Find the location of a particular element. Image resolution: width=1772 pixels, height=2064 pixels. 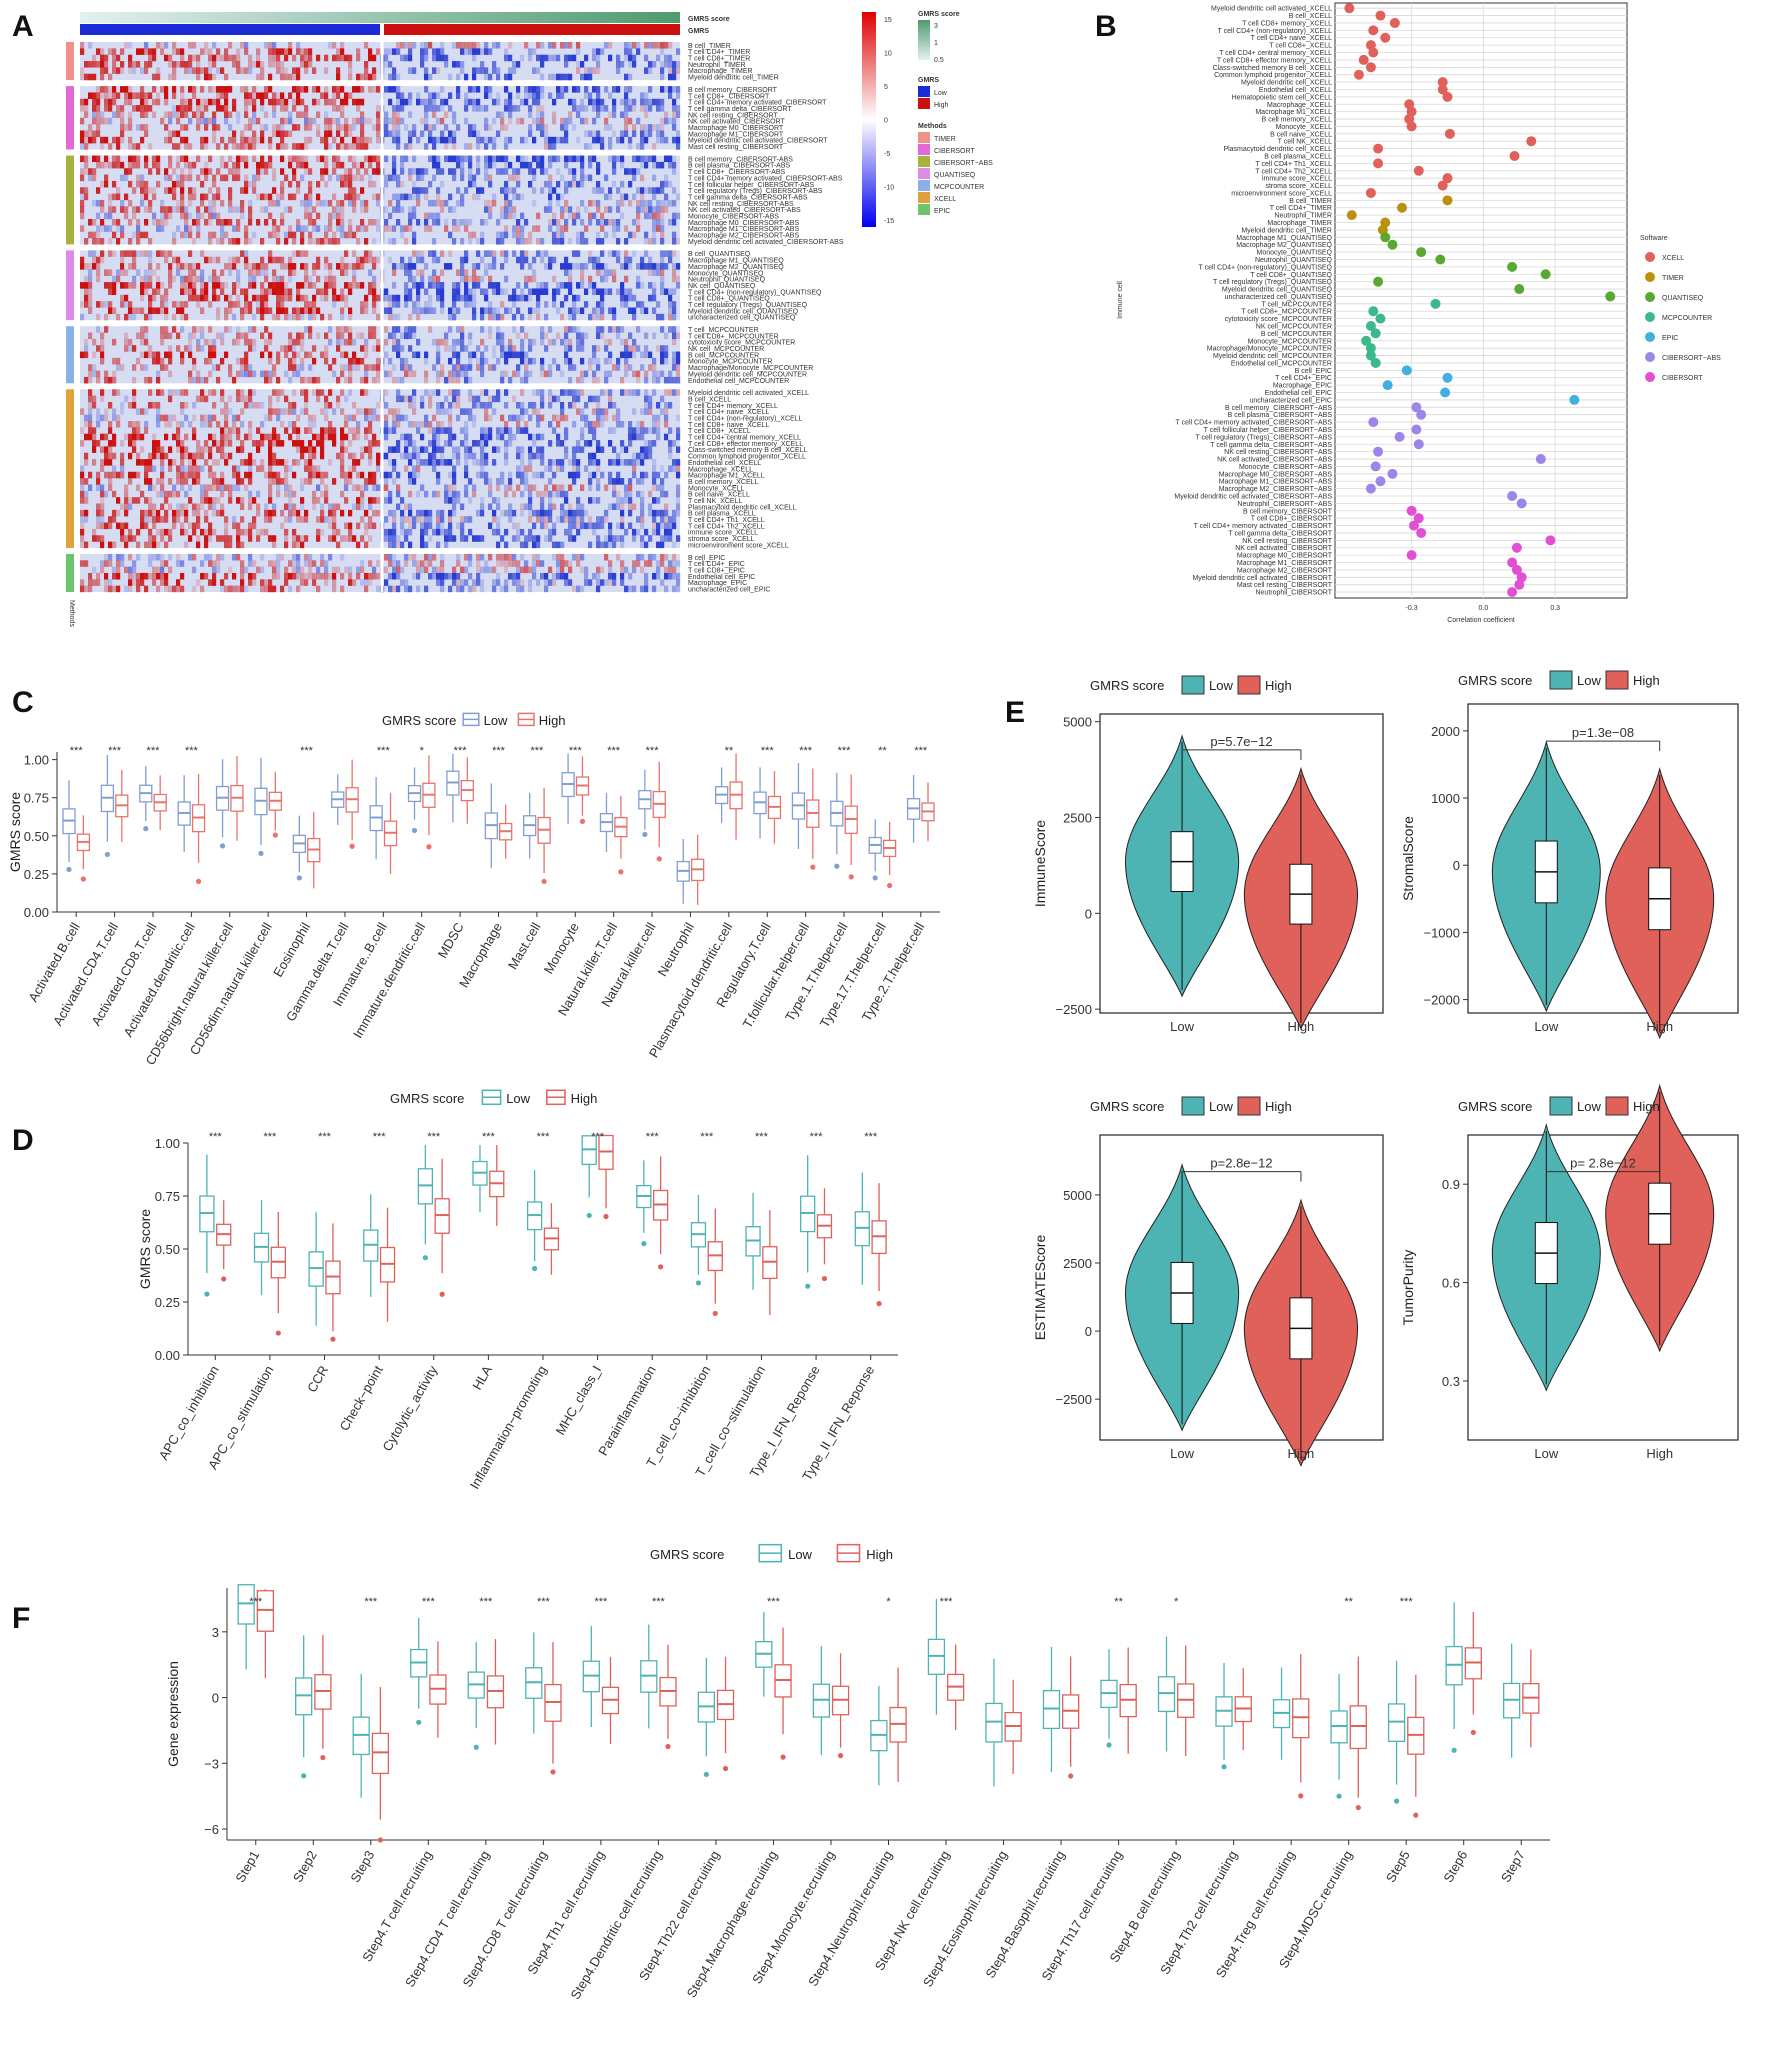

heatmap-row-label: T cell CD4+ memory_XCELL is located at coordinates (733, 406).